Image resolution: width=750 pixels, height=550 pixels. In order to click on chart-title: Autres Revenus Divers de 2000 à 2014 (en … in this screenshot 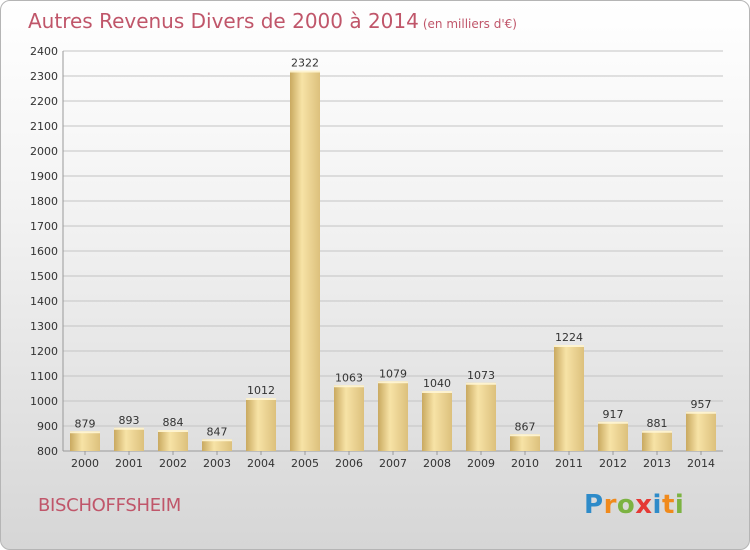, I will do `click(272, 21)`.